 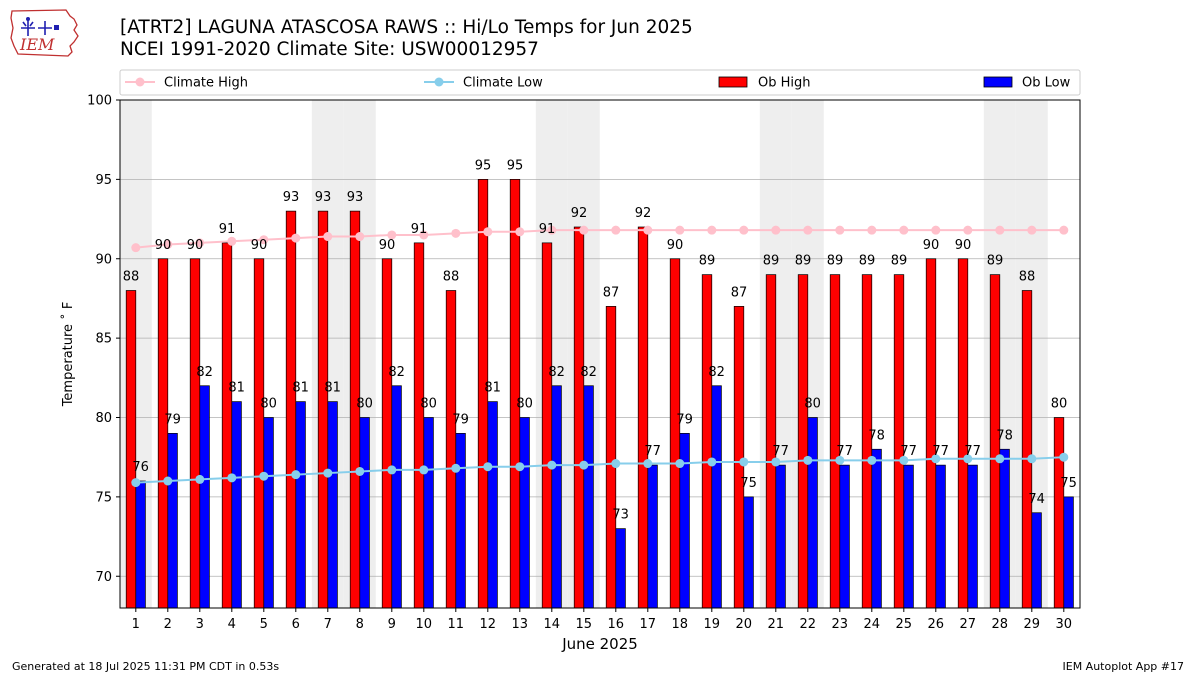 What do you see at coordinates (396, 372) in the screenshot?
I see `ob-low-label: 82` at bounding box center [396, 372].